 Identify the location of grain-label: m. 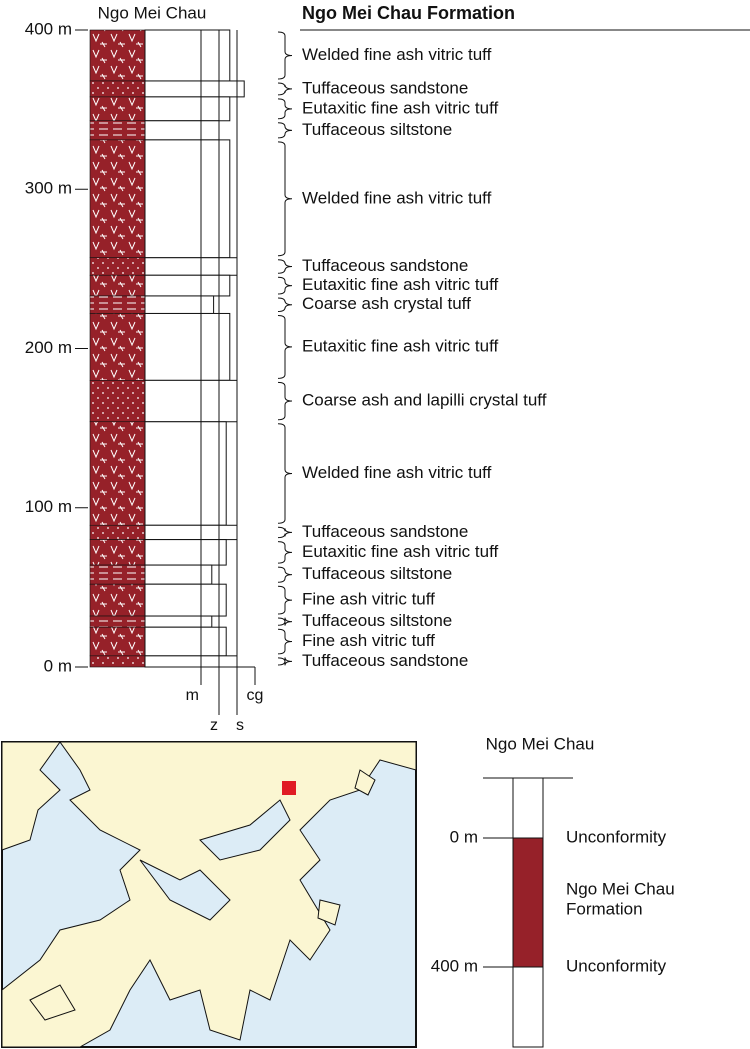
(192, 695).